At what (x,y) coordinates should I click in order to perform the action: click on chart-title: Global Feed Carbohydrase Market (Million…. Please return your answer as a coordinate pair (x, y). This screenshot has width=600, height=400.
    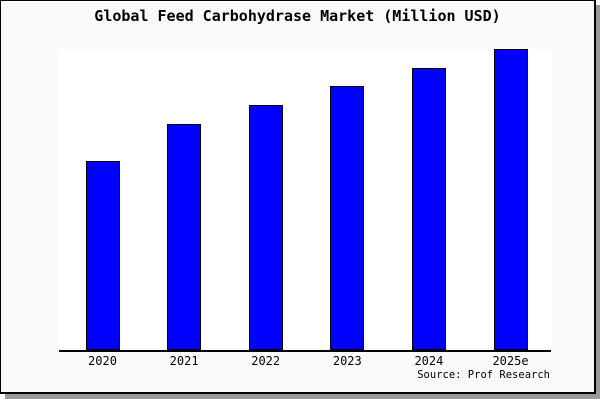
    Looking at the image, I should click on (297, 16).